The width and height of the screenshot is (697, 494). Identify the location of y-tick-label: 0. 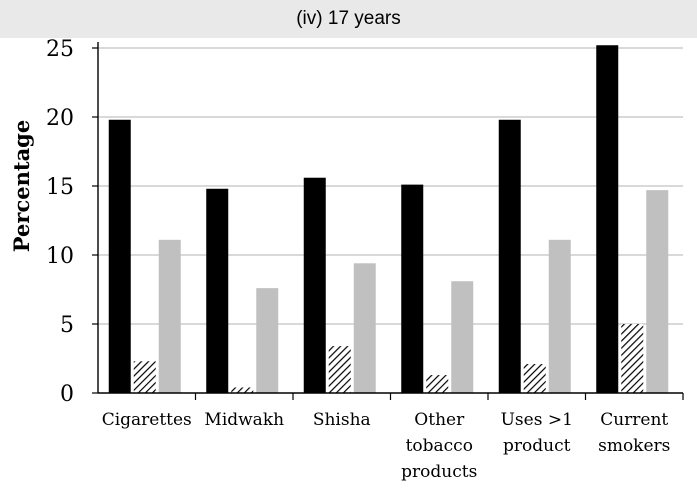
(67, 394).